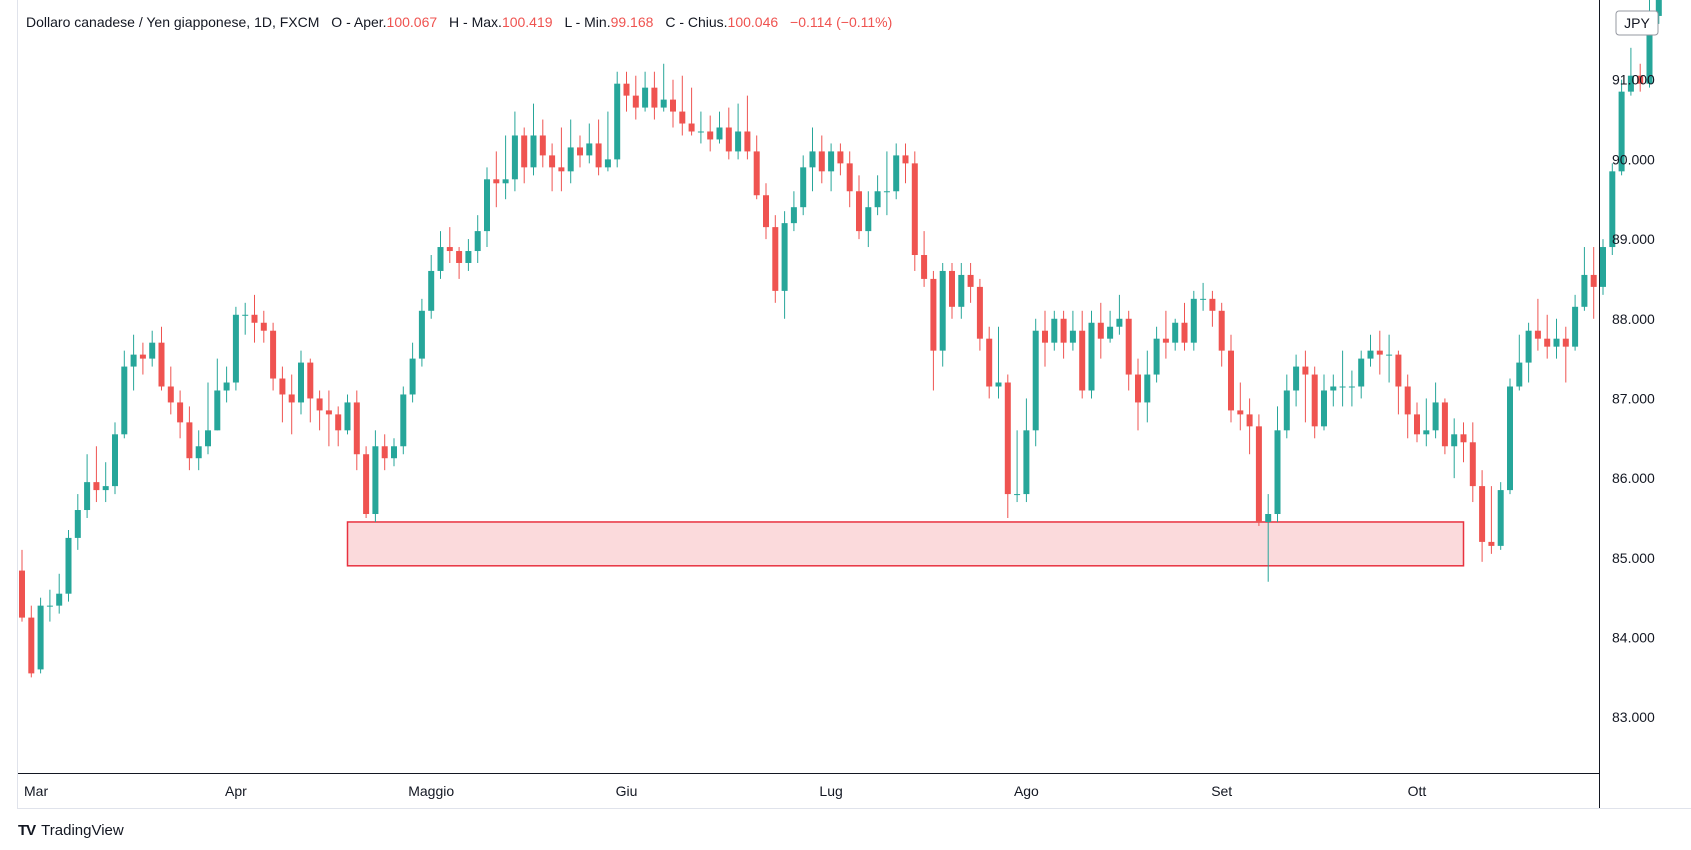 The width and height of the screenshot is (1691, 850). I want to click on support-zone, so click(905, 544).